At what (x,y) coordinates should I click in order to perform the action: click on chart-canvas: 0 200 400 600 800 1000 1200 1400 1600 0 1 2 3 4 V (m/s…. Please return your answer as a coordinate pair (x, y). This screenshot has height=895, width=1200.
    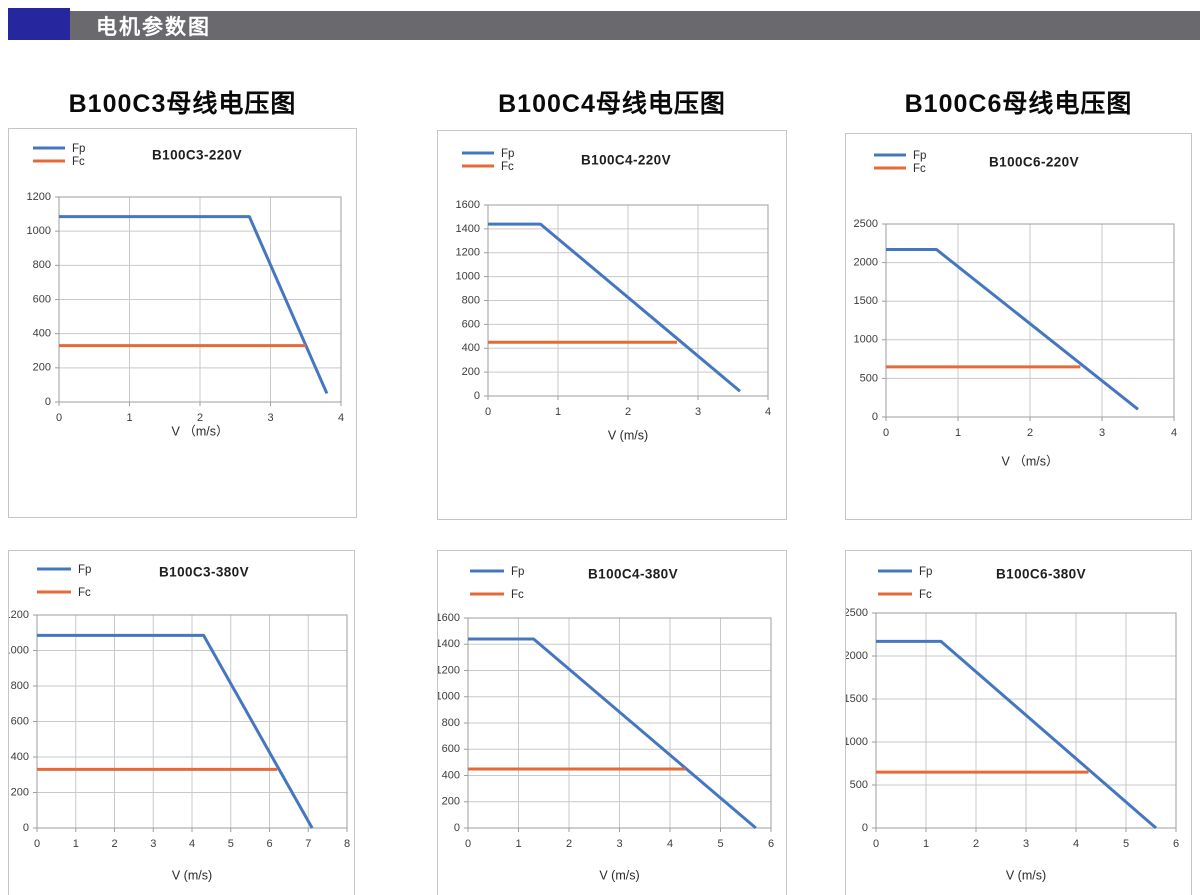
    Looking at the image, I should click on (614, 295).